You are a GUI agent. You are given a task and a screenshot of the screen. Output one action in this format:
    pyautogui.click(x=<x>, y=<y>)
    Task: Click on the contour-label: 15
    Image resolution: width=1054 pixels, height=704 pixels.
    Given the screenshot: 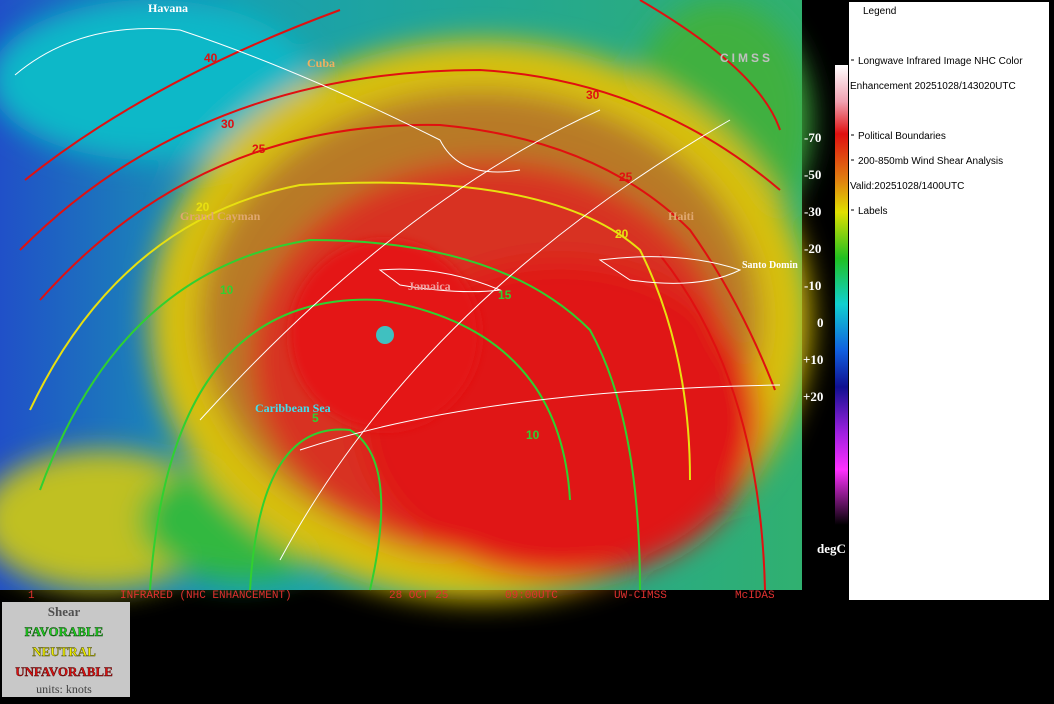 What is the action you would take?
    pyautogui.click(x=505, y=295)
    